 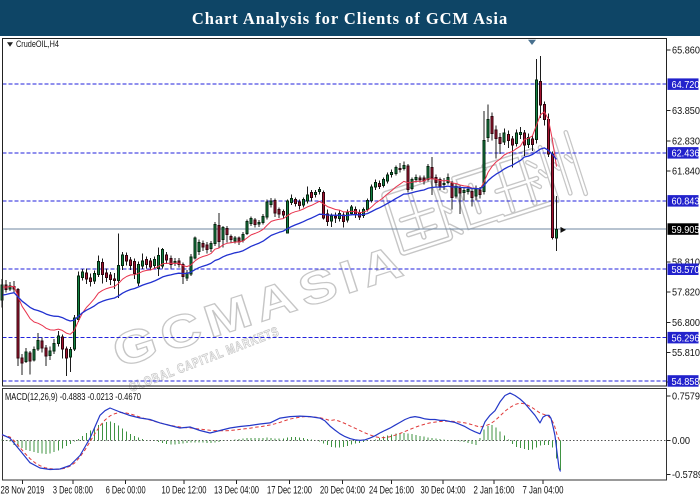 I want to click on svg-text: 61.840, so click(x=686, y=171).